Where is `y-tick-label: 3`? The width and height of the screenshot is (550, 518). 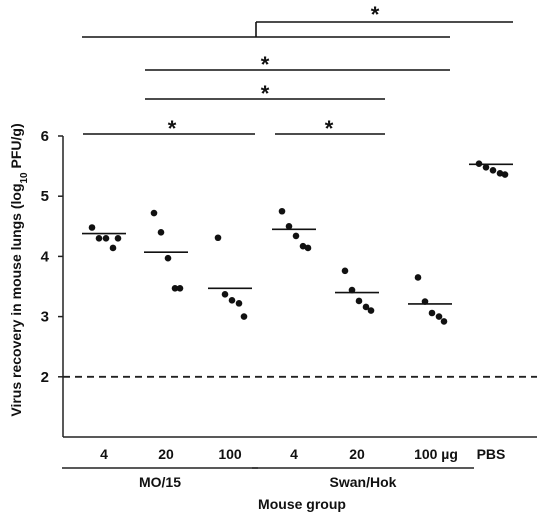
y-tick-label: 3 is located at coordinates (45, 317).